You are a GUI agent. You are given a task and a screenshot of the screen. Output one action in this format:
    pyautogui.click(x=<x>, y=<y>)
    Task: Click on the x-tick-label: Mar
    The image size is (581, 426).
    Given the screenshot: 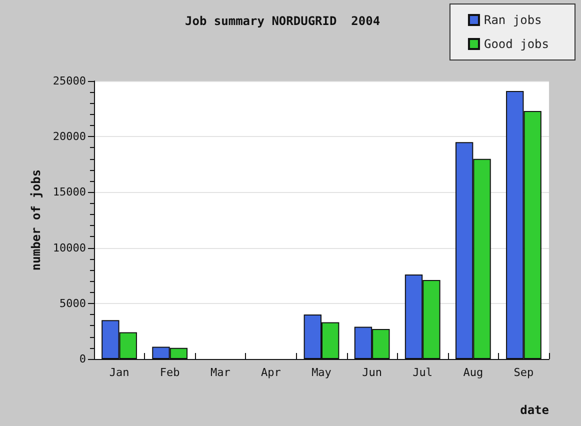 What is the action you would take?
    pyautogui.click(x=220, y=372)
    